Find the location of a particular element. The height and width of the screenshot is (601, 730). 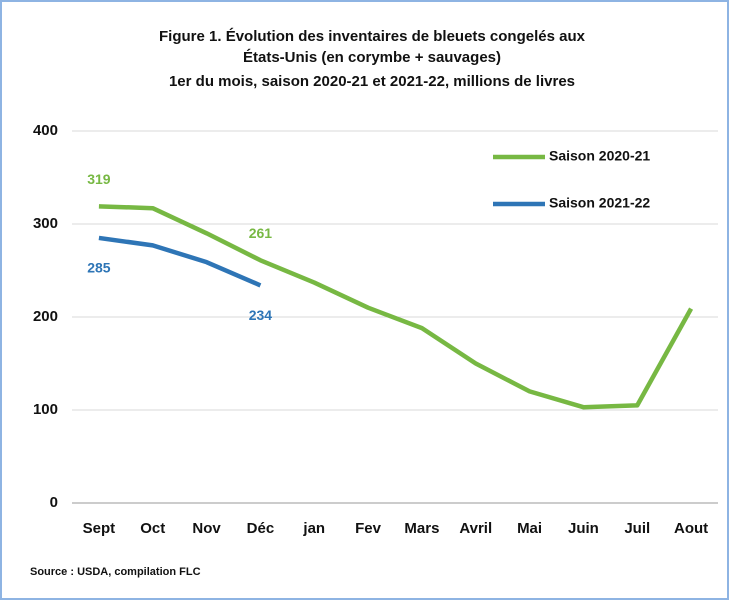

legend-label: Saison 2021-22 is located at coordinates (599, 203).